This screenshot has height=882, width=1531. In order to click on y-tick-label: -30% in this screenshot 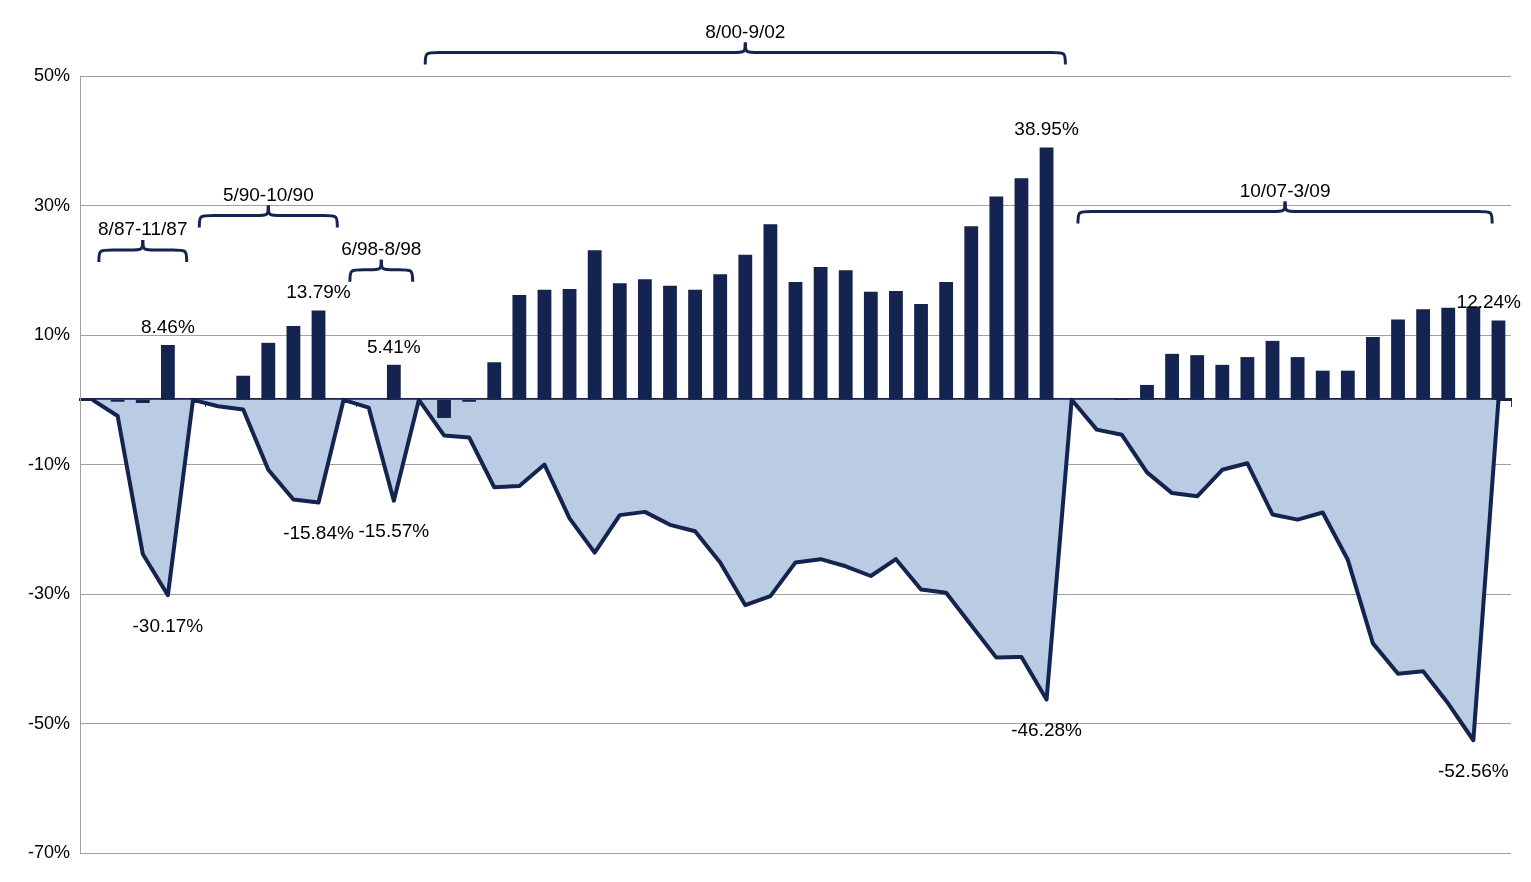, I will do `click(49, 593)`.